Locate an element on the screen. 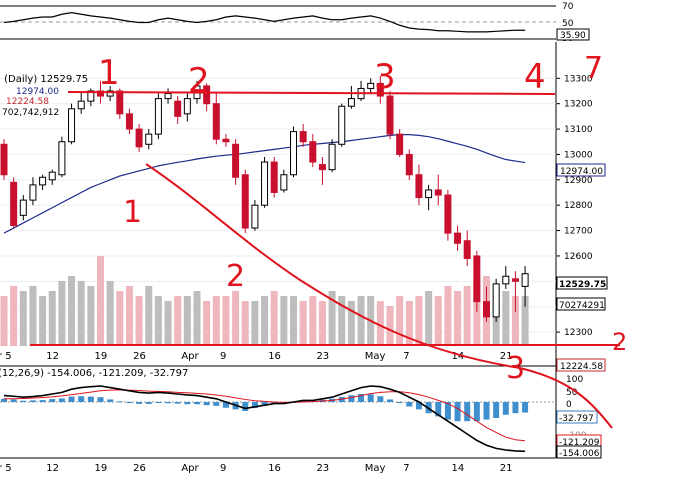  volume-badge: 70274291 is located at coordinates (582, 306).